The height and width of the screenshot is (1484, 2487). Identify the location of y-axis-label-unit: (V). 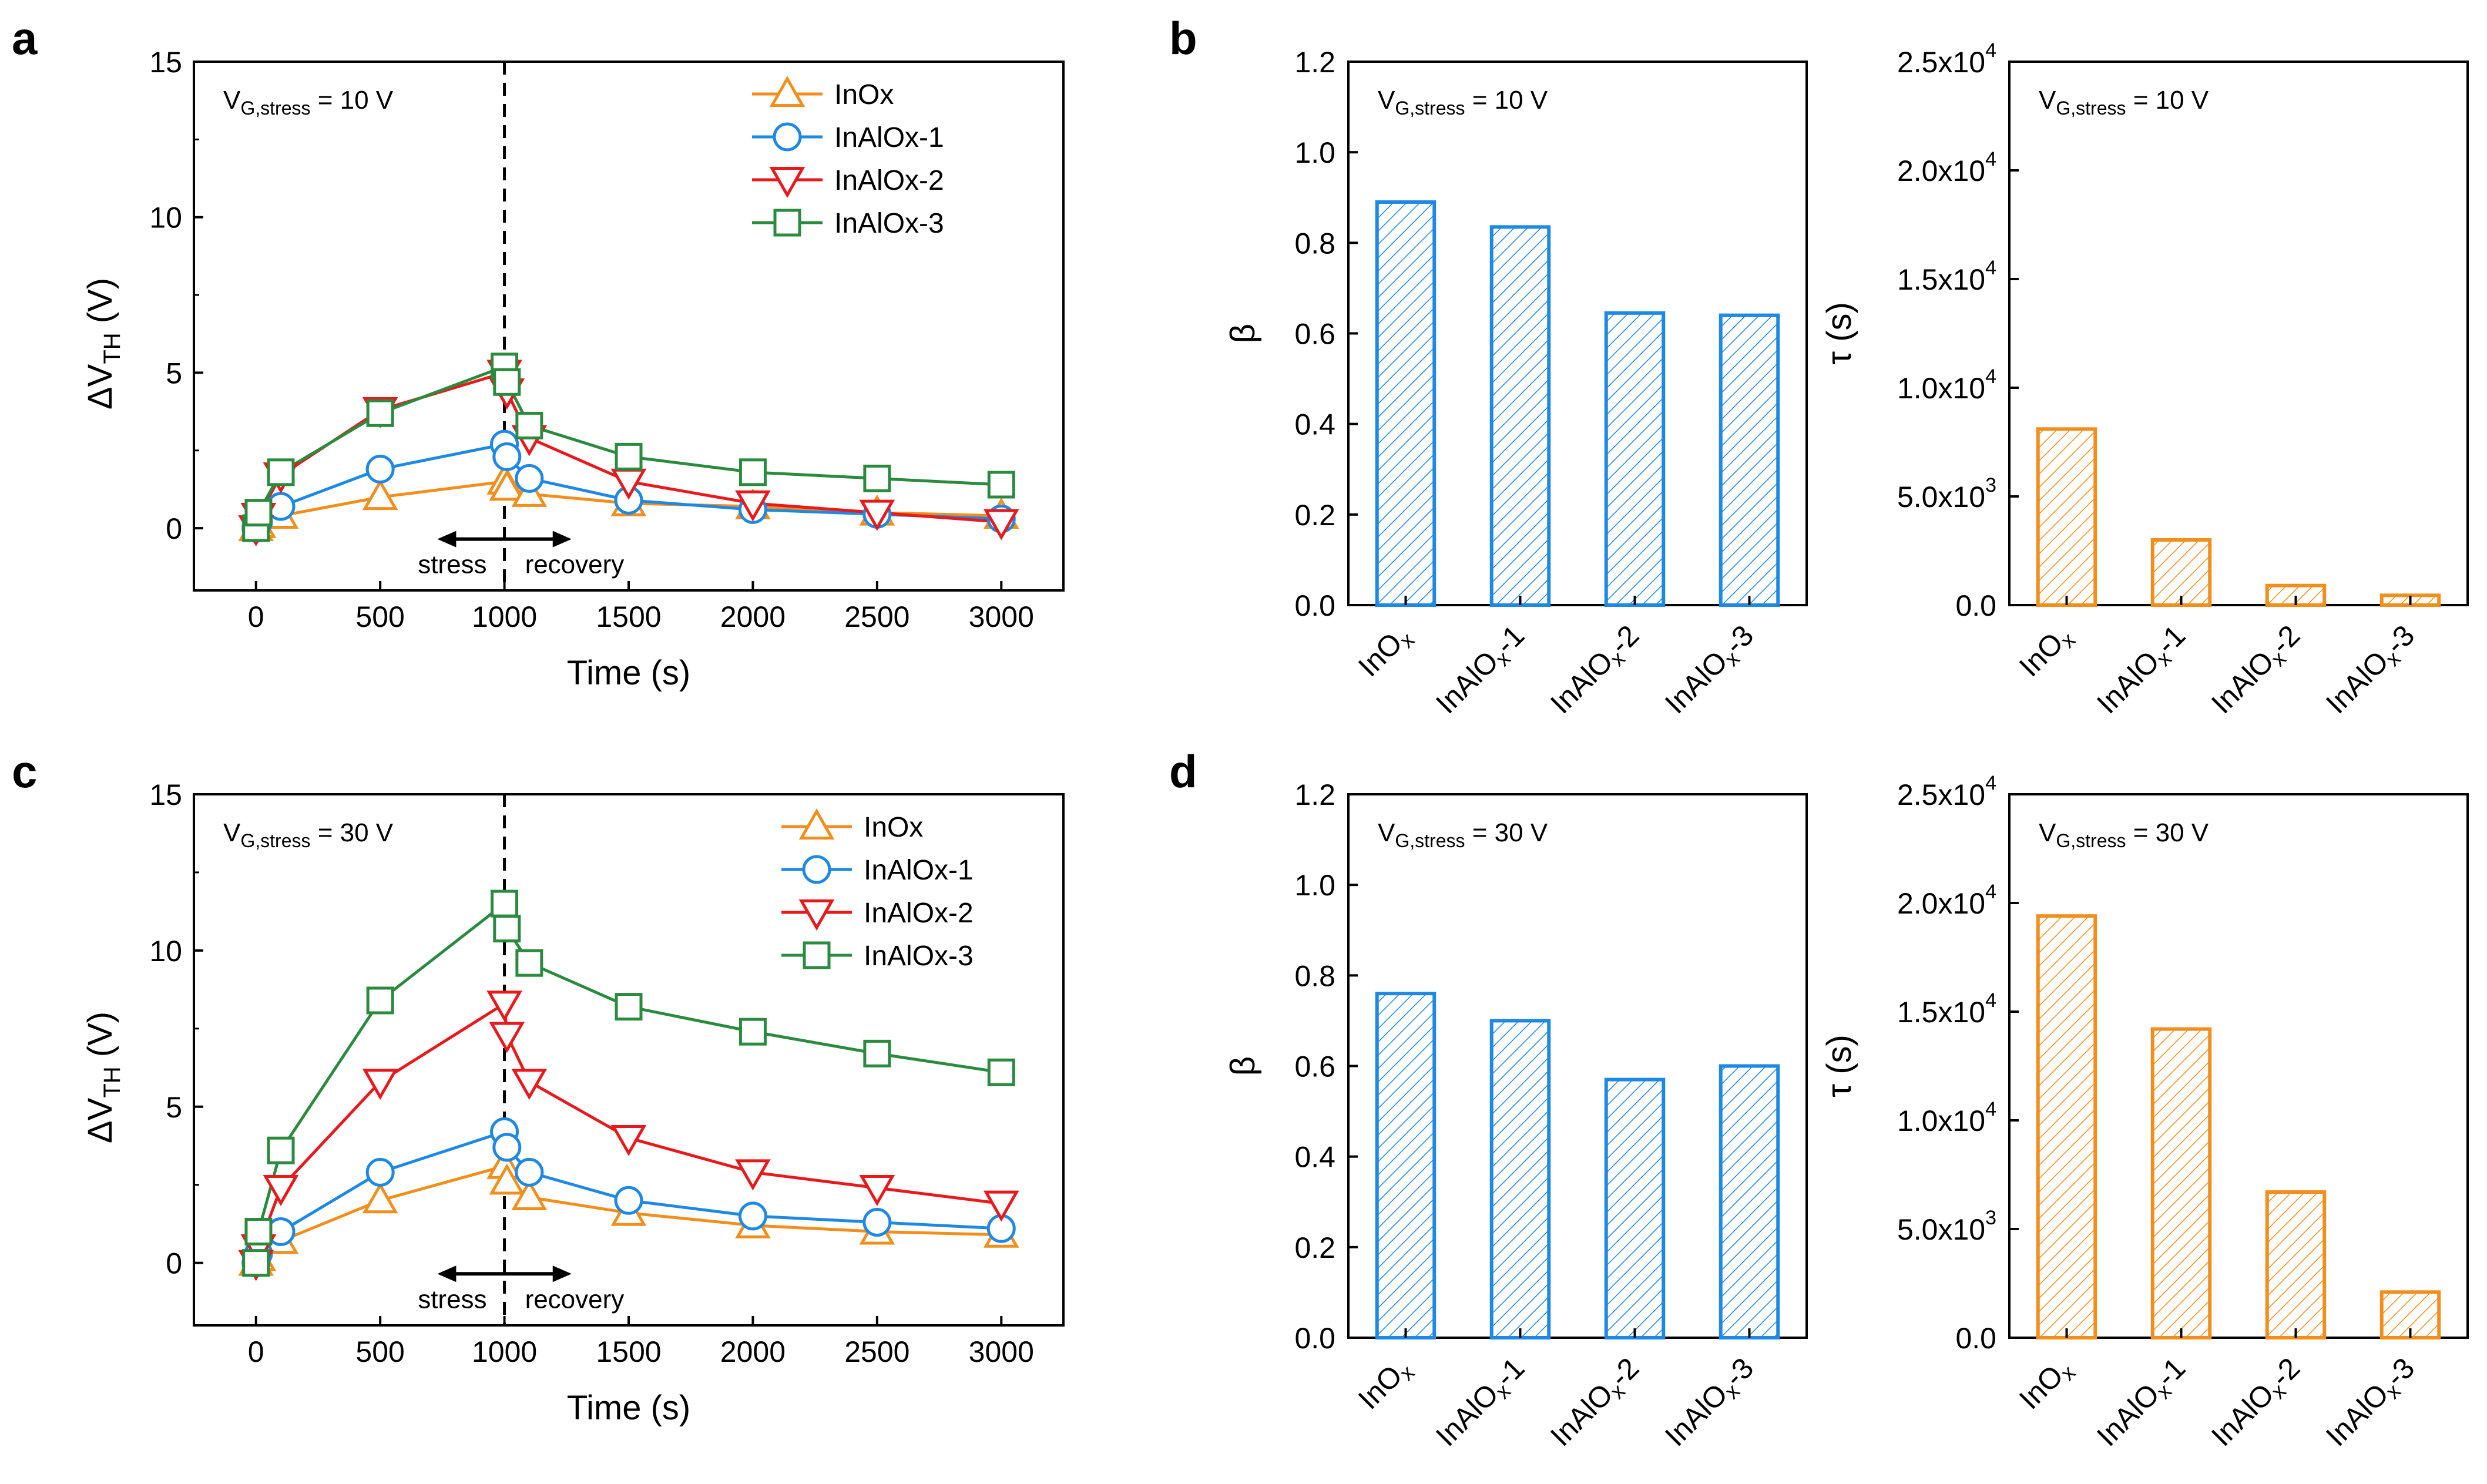
(100, 1039).